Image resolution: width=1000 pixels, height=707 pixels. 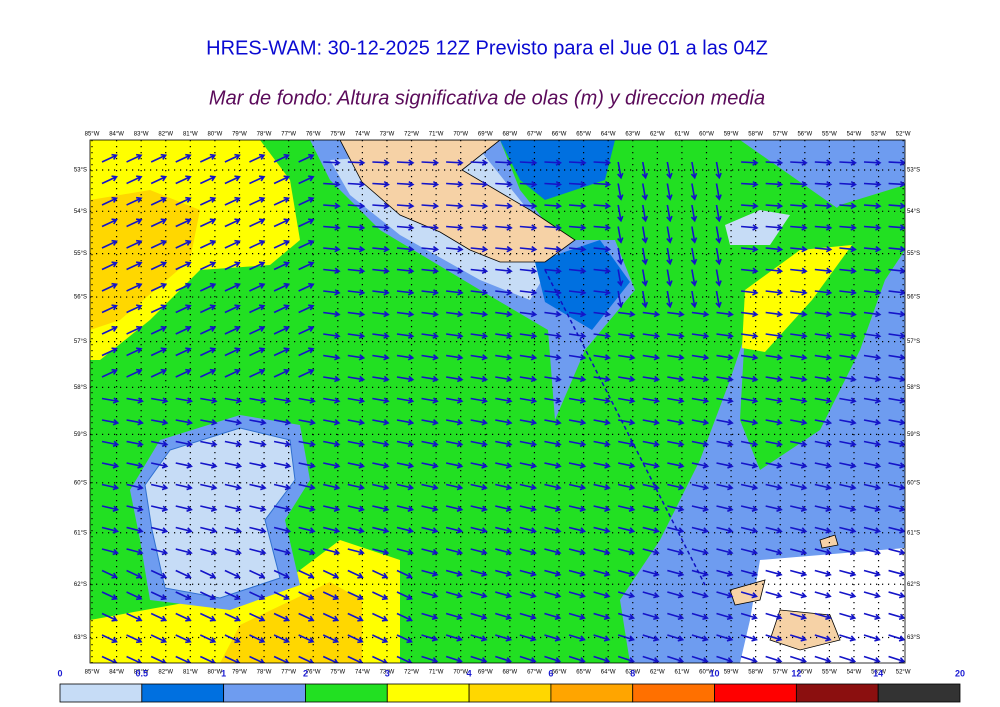 What do you see at coordinates (239, 135) in the screenshot?
I see `lon-label: 79°W` at bounding box center [239, 135].